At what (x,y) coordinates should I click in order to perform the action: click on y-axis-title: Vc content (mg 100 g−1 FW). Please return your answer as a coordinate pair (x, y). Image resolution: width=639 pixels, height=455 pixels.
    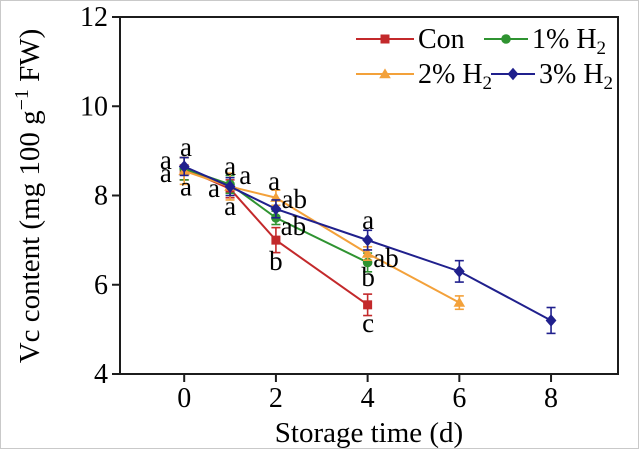
    Looking at the image, I should click on (28, 196).